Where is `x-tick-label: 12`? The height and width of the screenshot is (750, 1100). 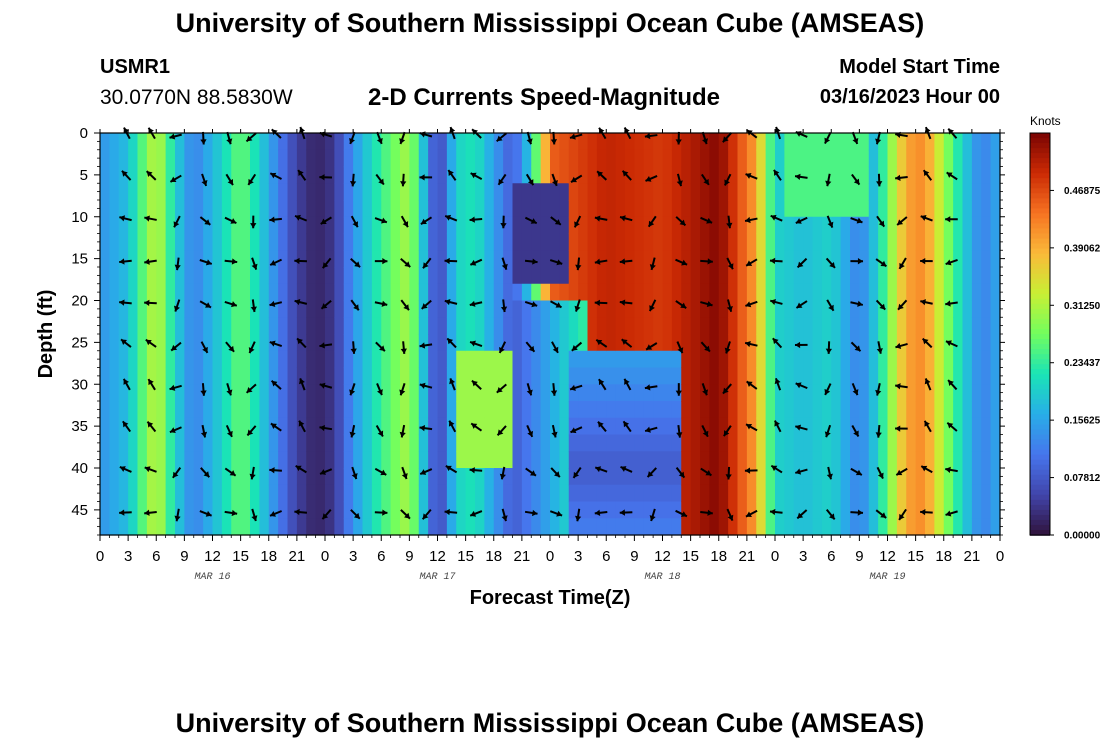
x-tick-label: 12 is located at coordinates (662, 556).